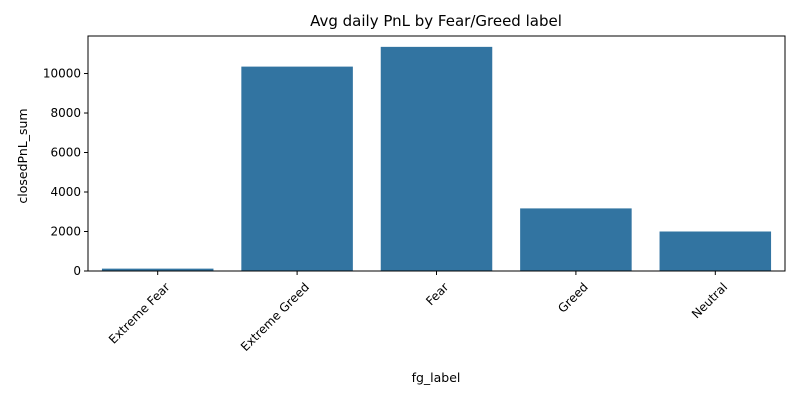 The width and height of the screenshot is (800, 400). What do you see at coordinates (77, 271) in the screenshot?
I see `y-tick-label: 0` at bounding box center [77, 271].